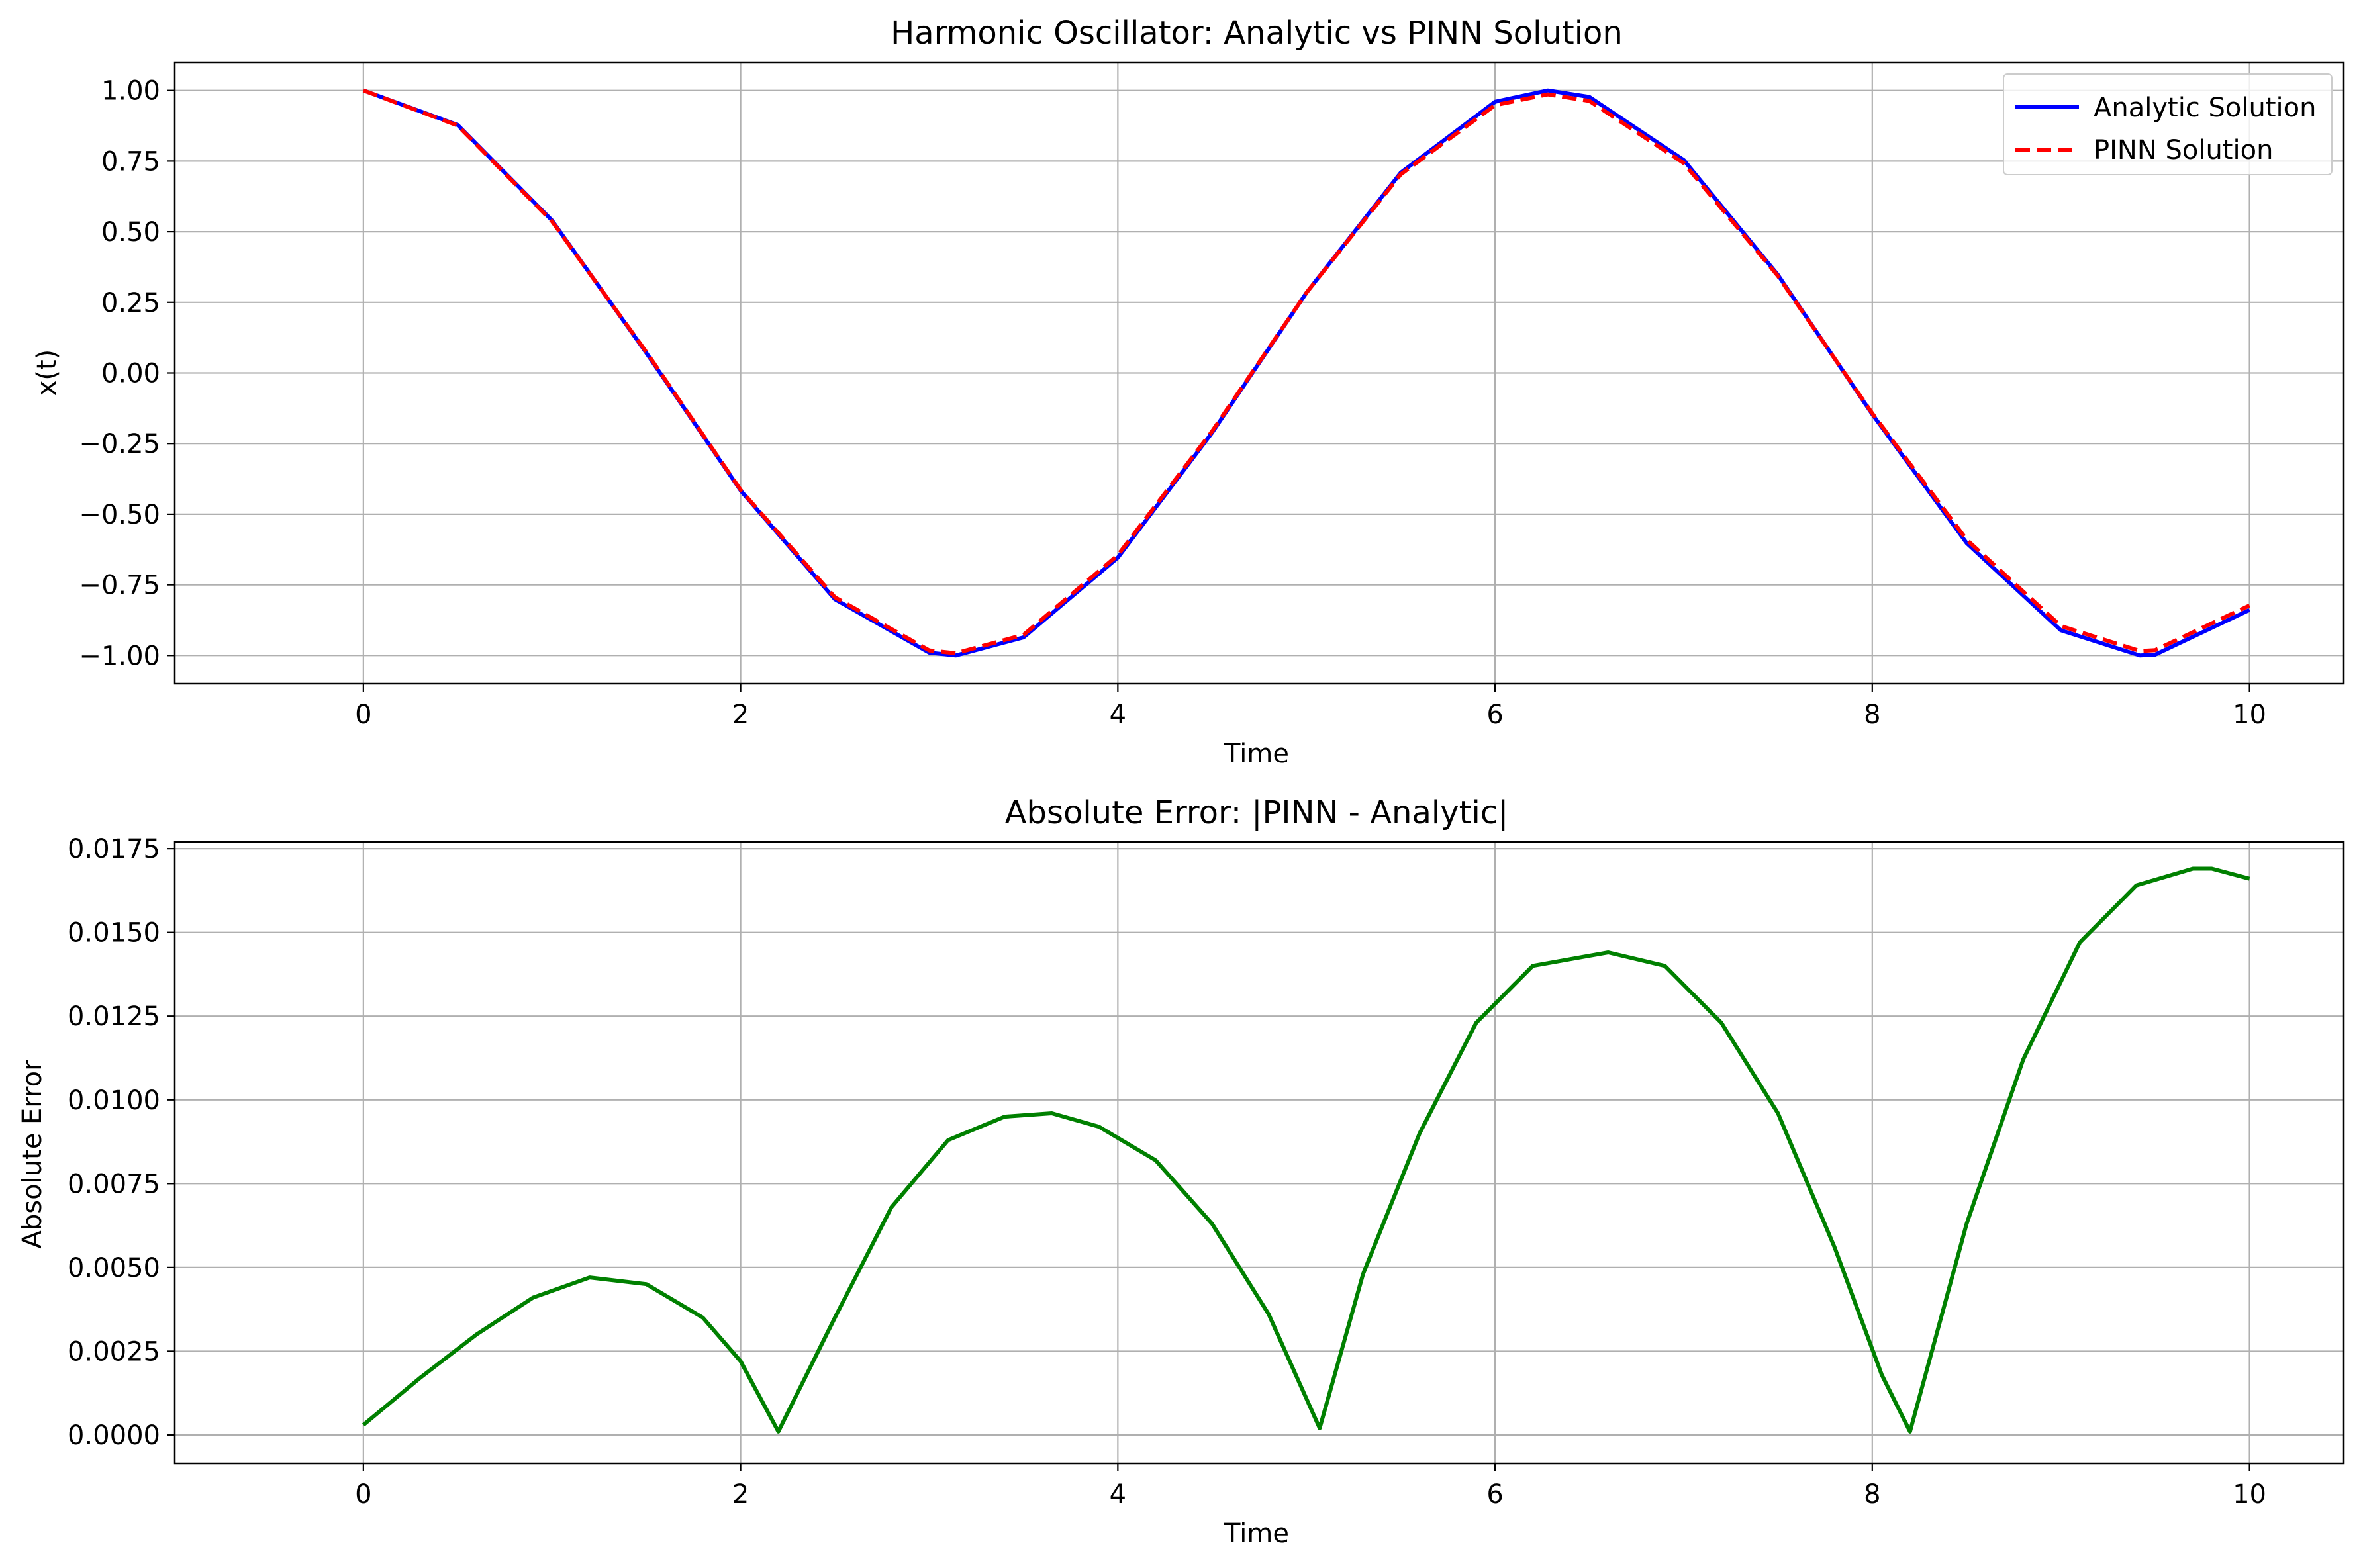  I want to click on solution-legend-box, so click(2168, 124).